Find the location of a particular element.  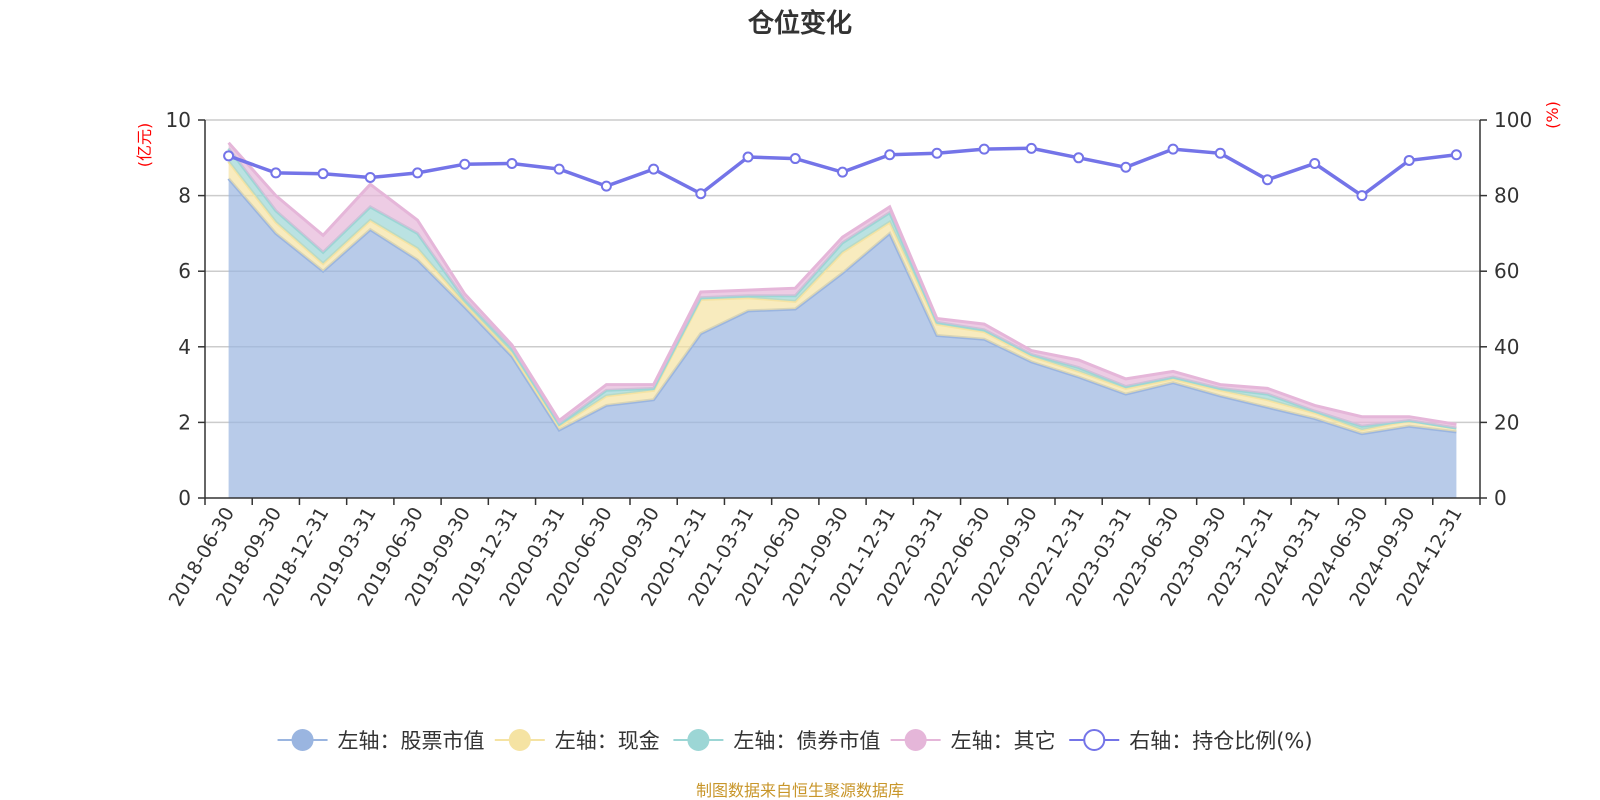

left-tick-label: 6 is located at coordinates (184, 271).